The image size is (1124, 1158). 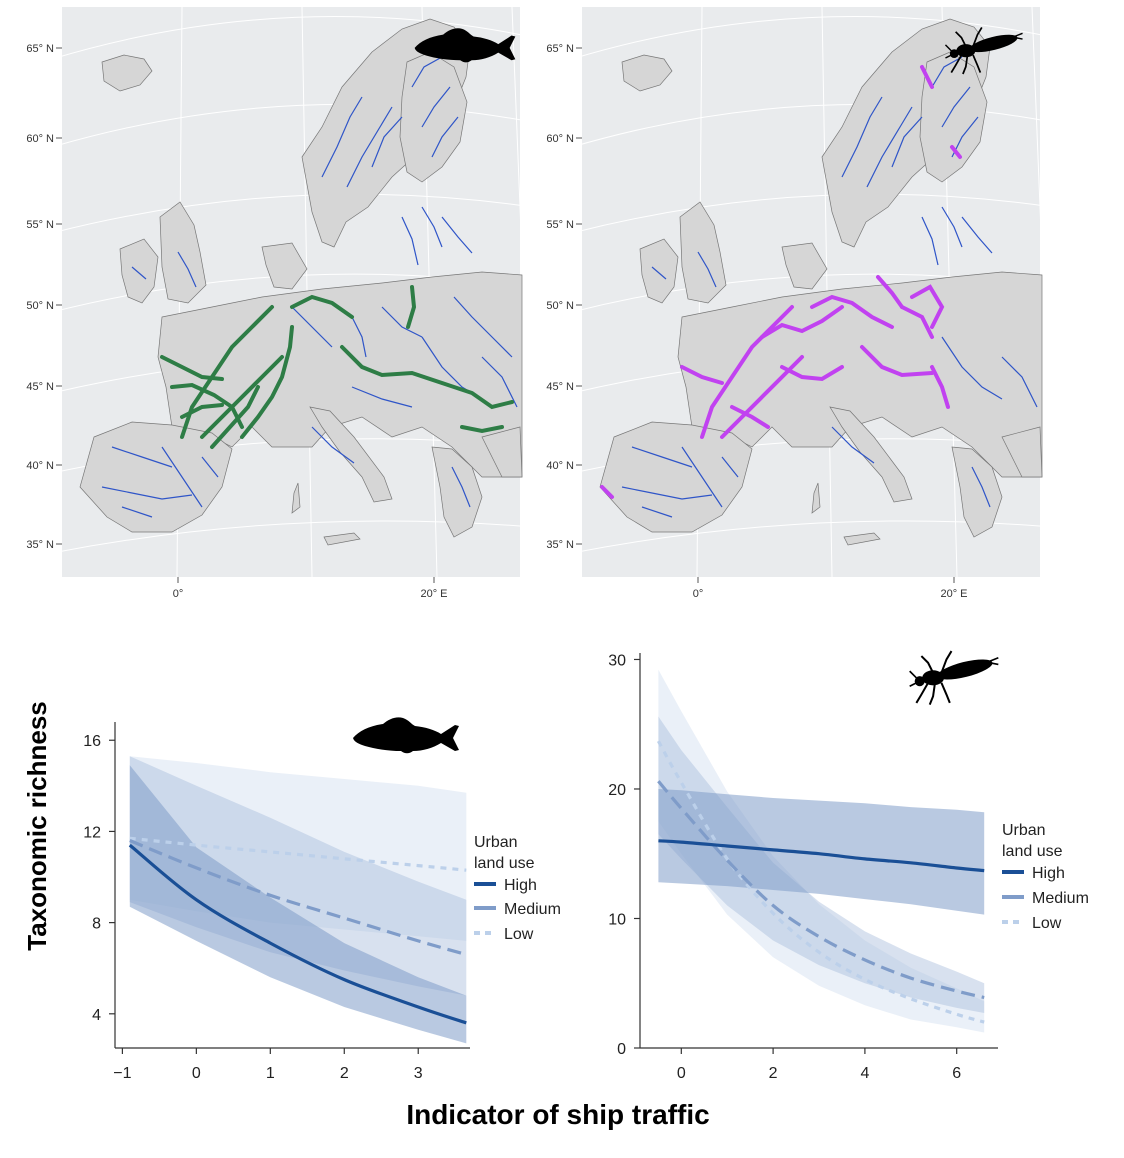 What do you see at coordinates (122, 1073) in the screenshot?
I see `x-tick-label: −1` at bounding box center [122, 1073].